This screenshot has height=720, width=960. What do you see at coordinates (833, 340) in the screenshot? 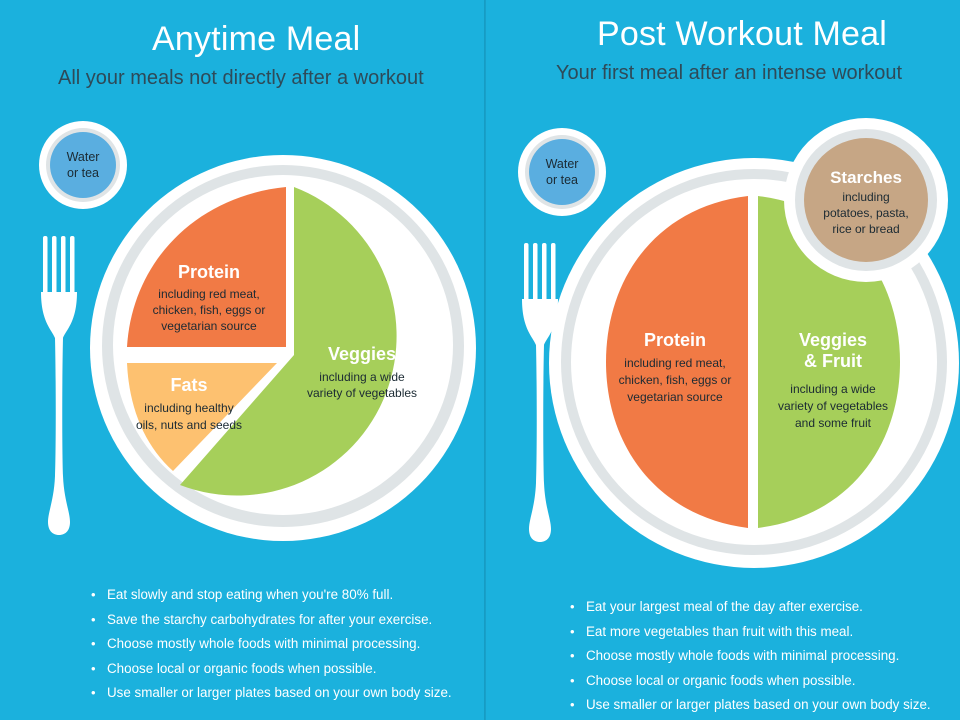
I see `veggies-fruit-label: Veggies` at bounding box center [833, 340].